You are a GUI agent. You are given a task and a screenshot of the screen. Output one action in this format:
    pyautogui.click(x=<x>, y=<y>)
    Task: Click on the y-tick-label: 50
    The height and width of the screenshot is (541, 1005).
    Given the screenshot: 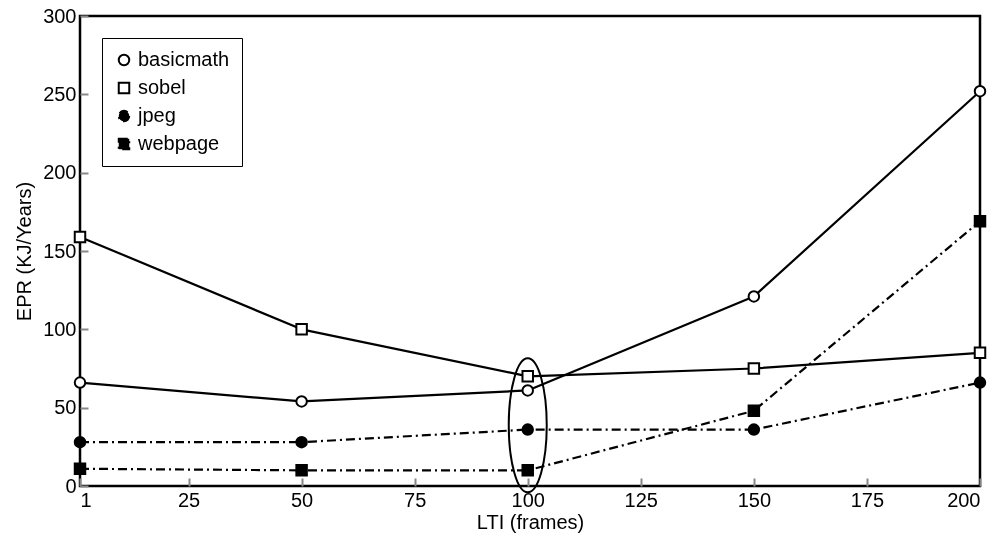 What is the action you would take?
    pyautogui.click(x=65, y=407)
    